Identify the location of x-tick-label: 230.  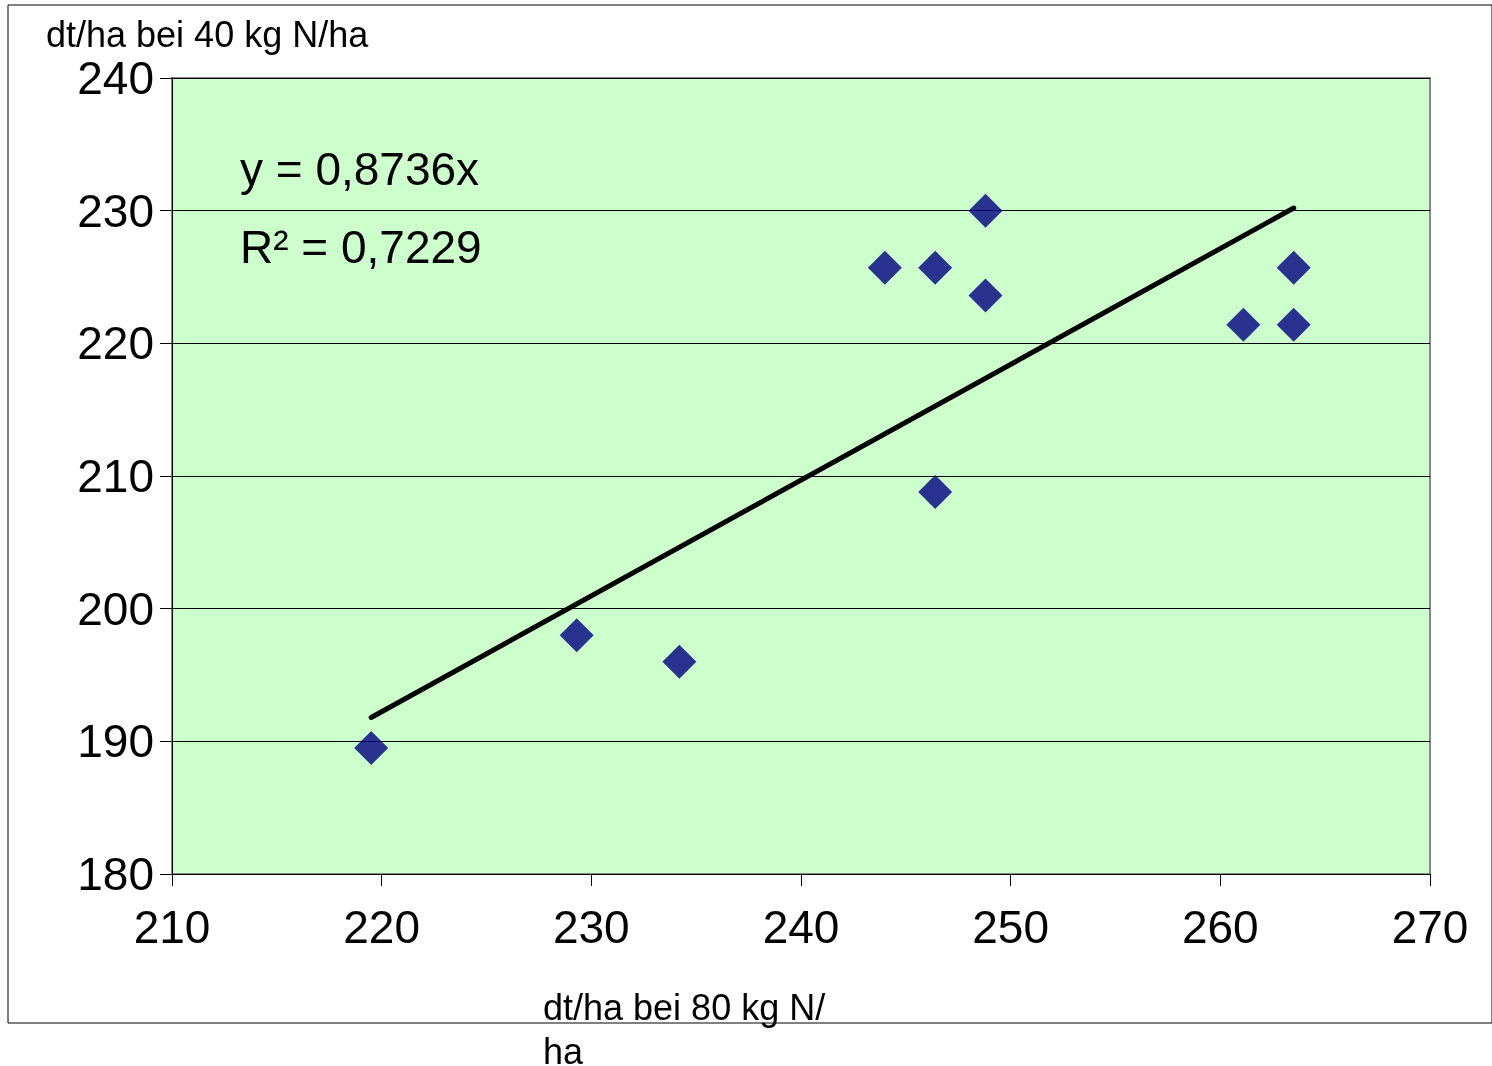
(591, 927).